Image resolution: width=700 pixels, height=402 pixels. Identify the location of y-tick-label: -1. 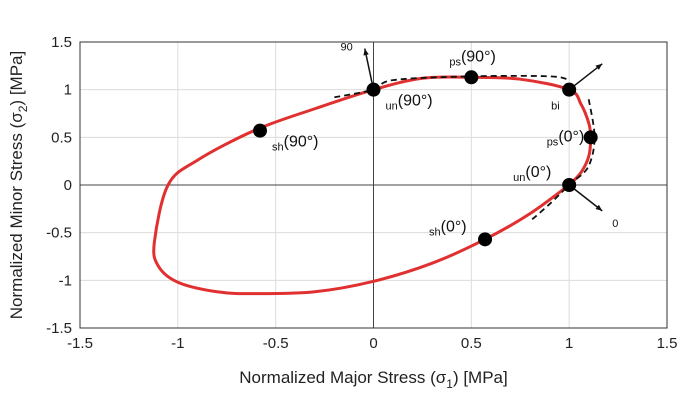
(65, 280).